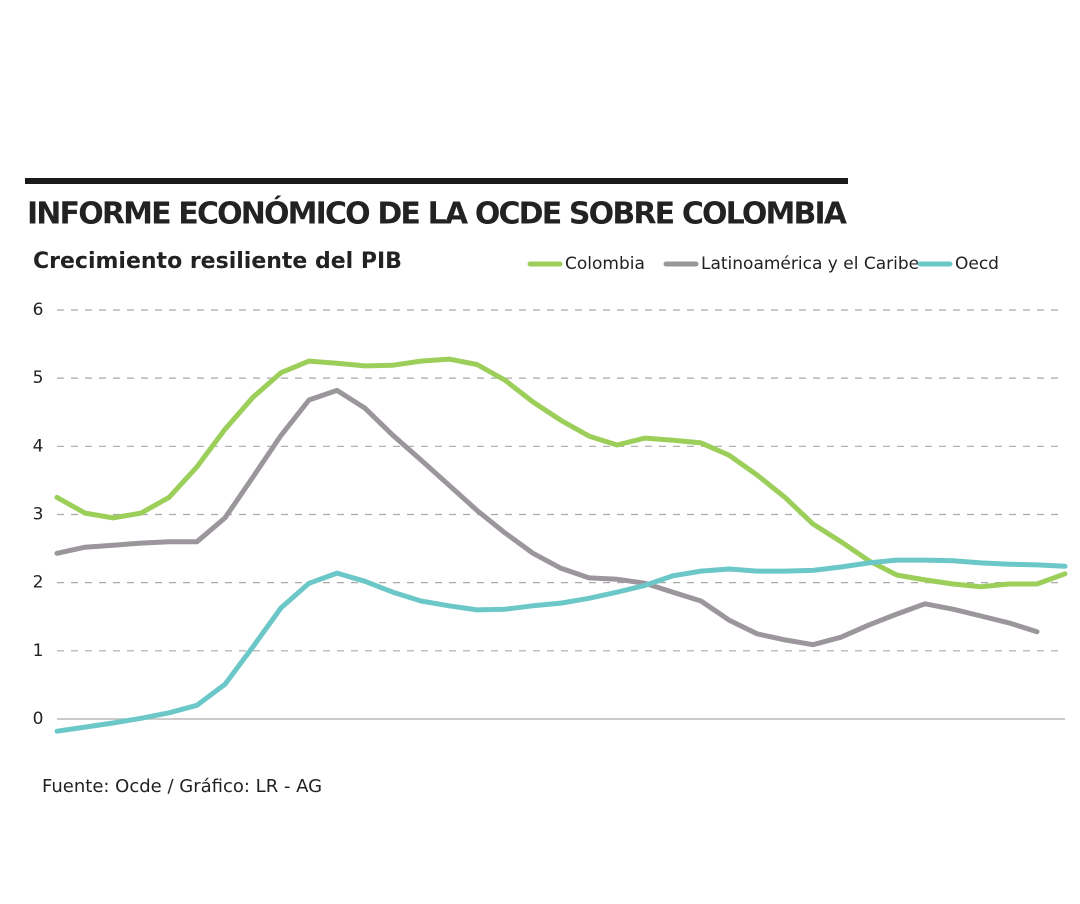 The image size is (1080, 904). I want to click on y-tick-label: 6, so click(38, 310).